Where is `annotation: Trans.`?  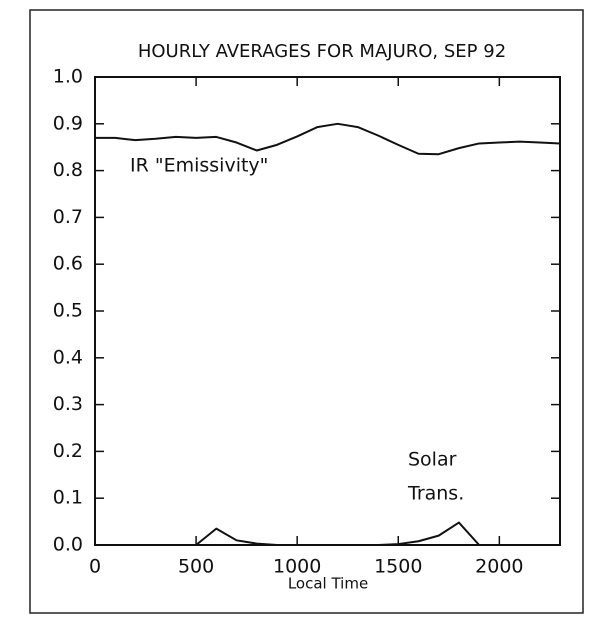
annotation: Trans. is located at coordinates (435, 494).